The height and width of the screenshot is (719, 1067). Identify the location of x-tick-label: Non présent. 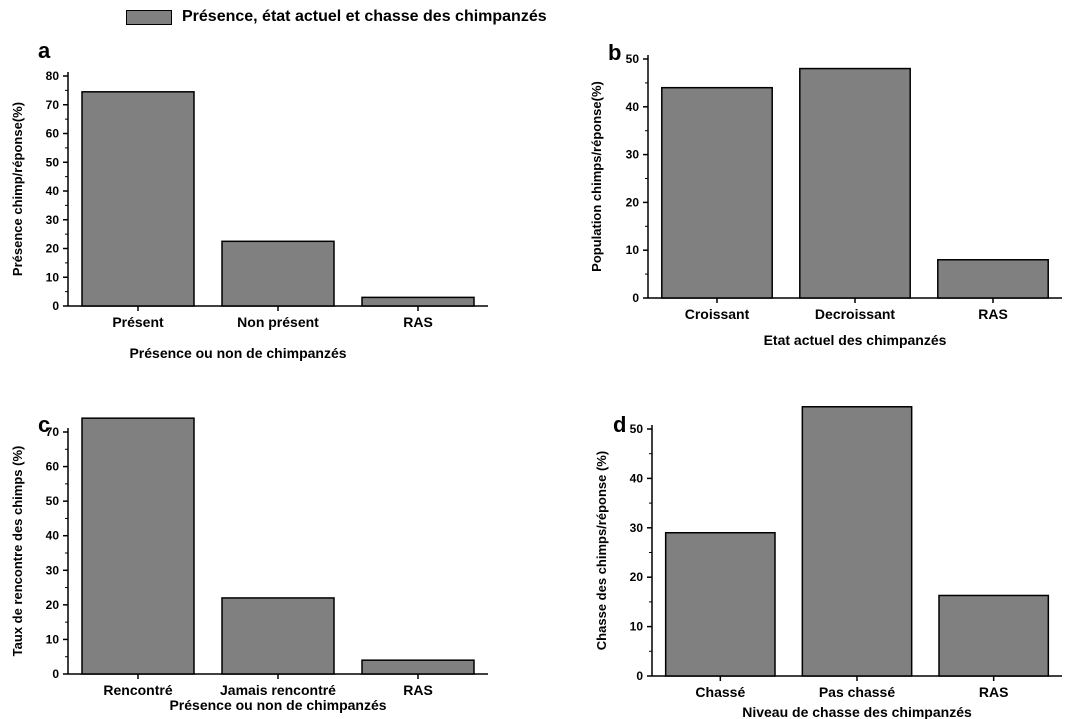
(278, 322).